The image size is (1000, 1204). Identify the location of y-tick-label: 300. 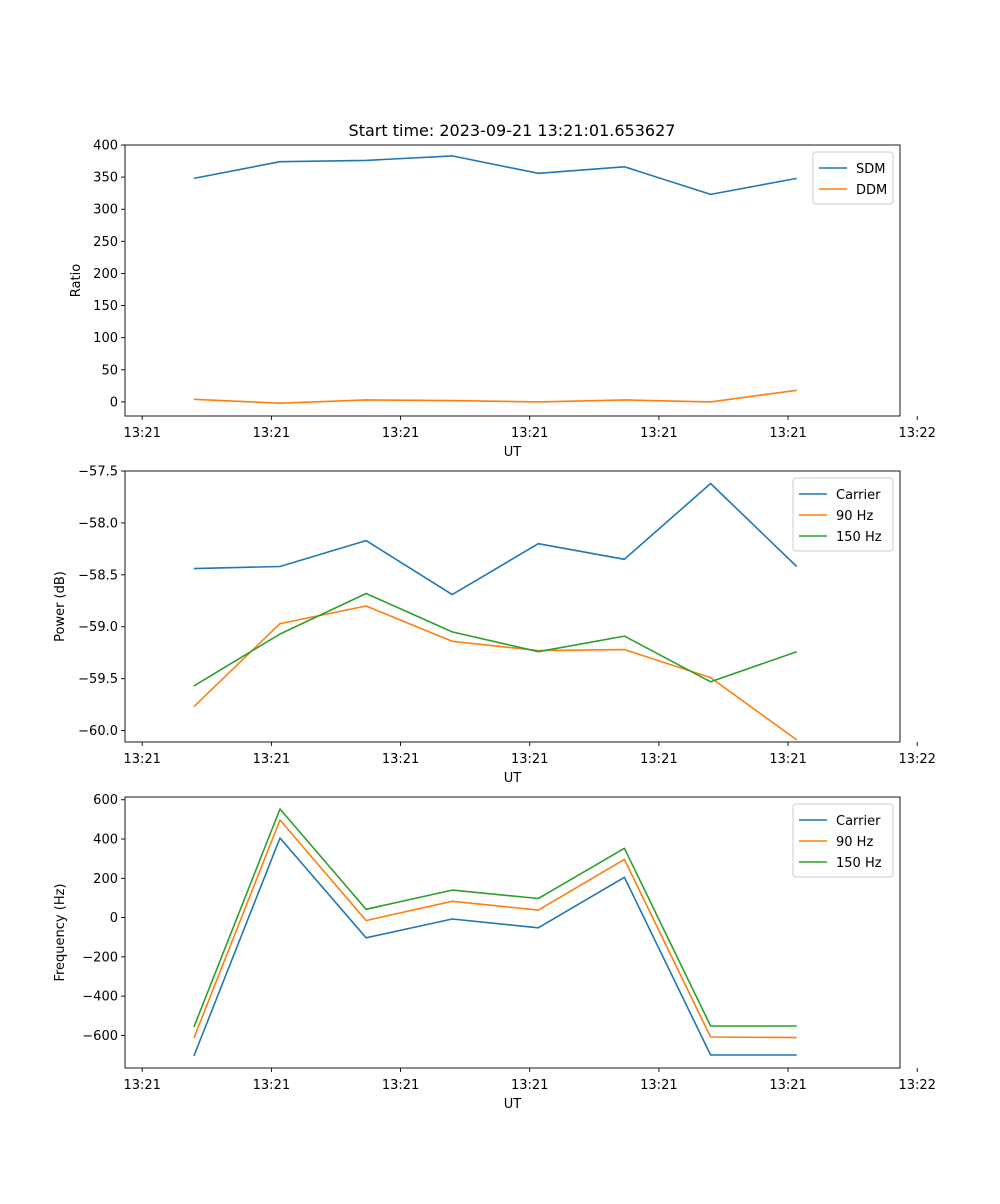
(105, 210).